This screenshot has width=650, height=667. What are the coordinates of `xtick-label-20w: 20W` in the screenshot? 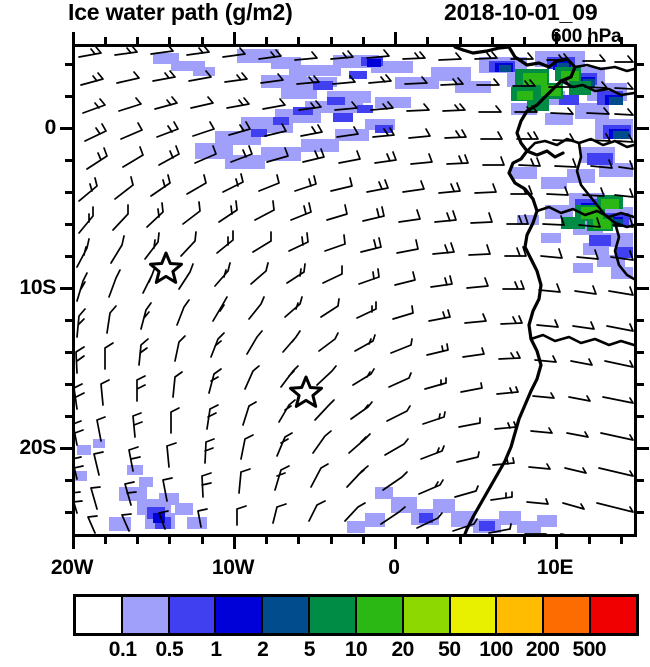 It's located at (72, 567).